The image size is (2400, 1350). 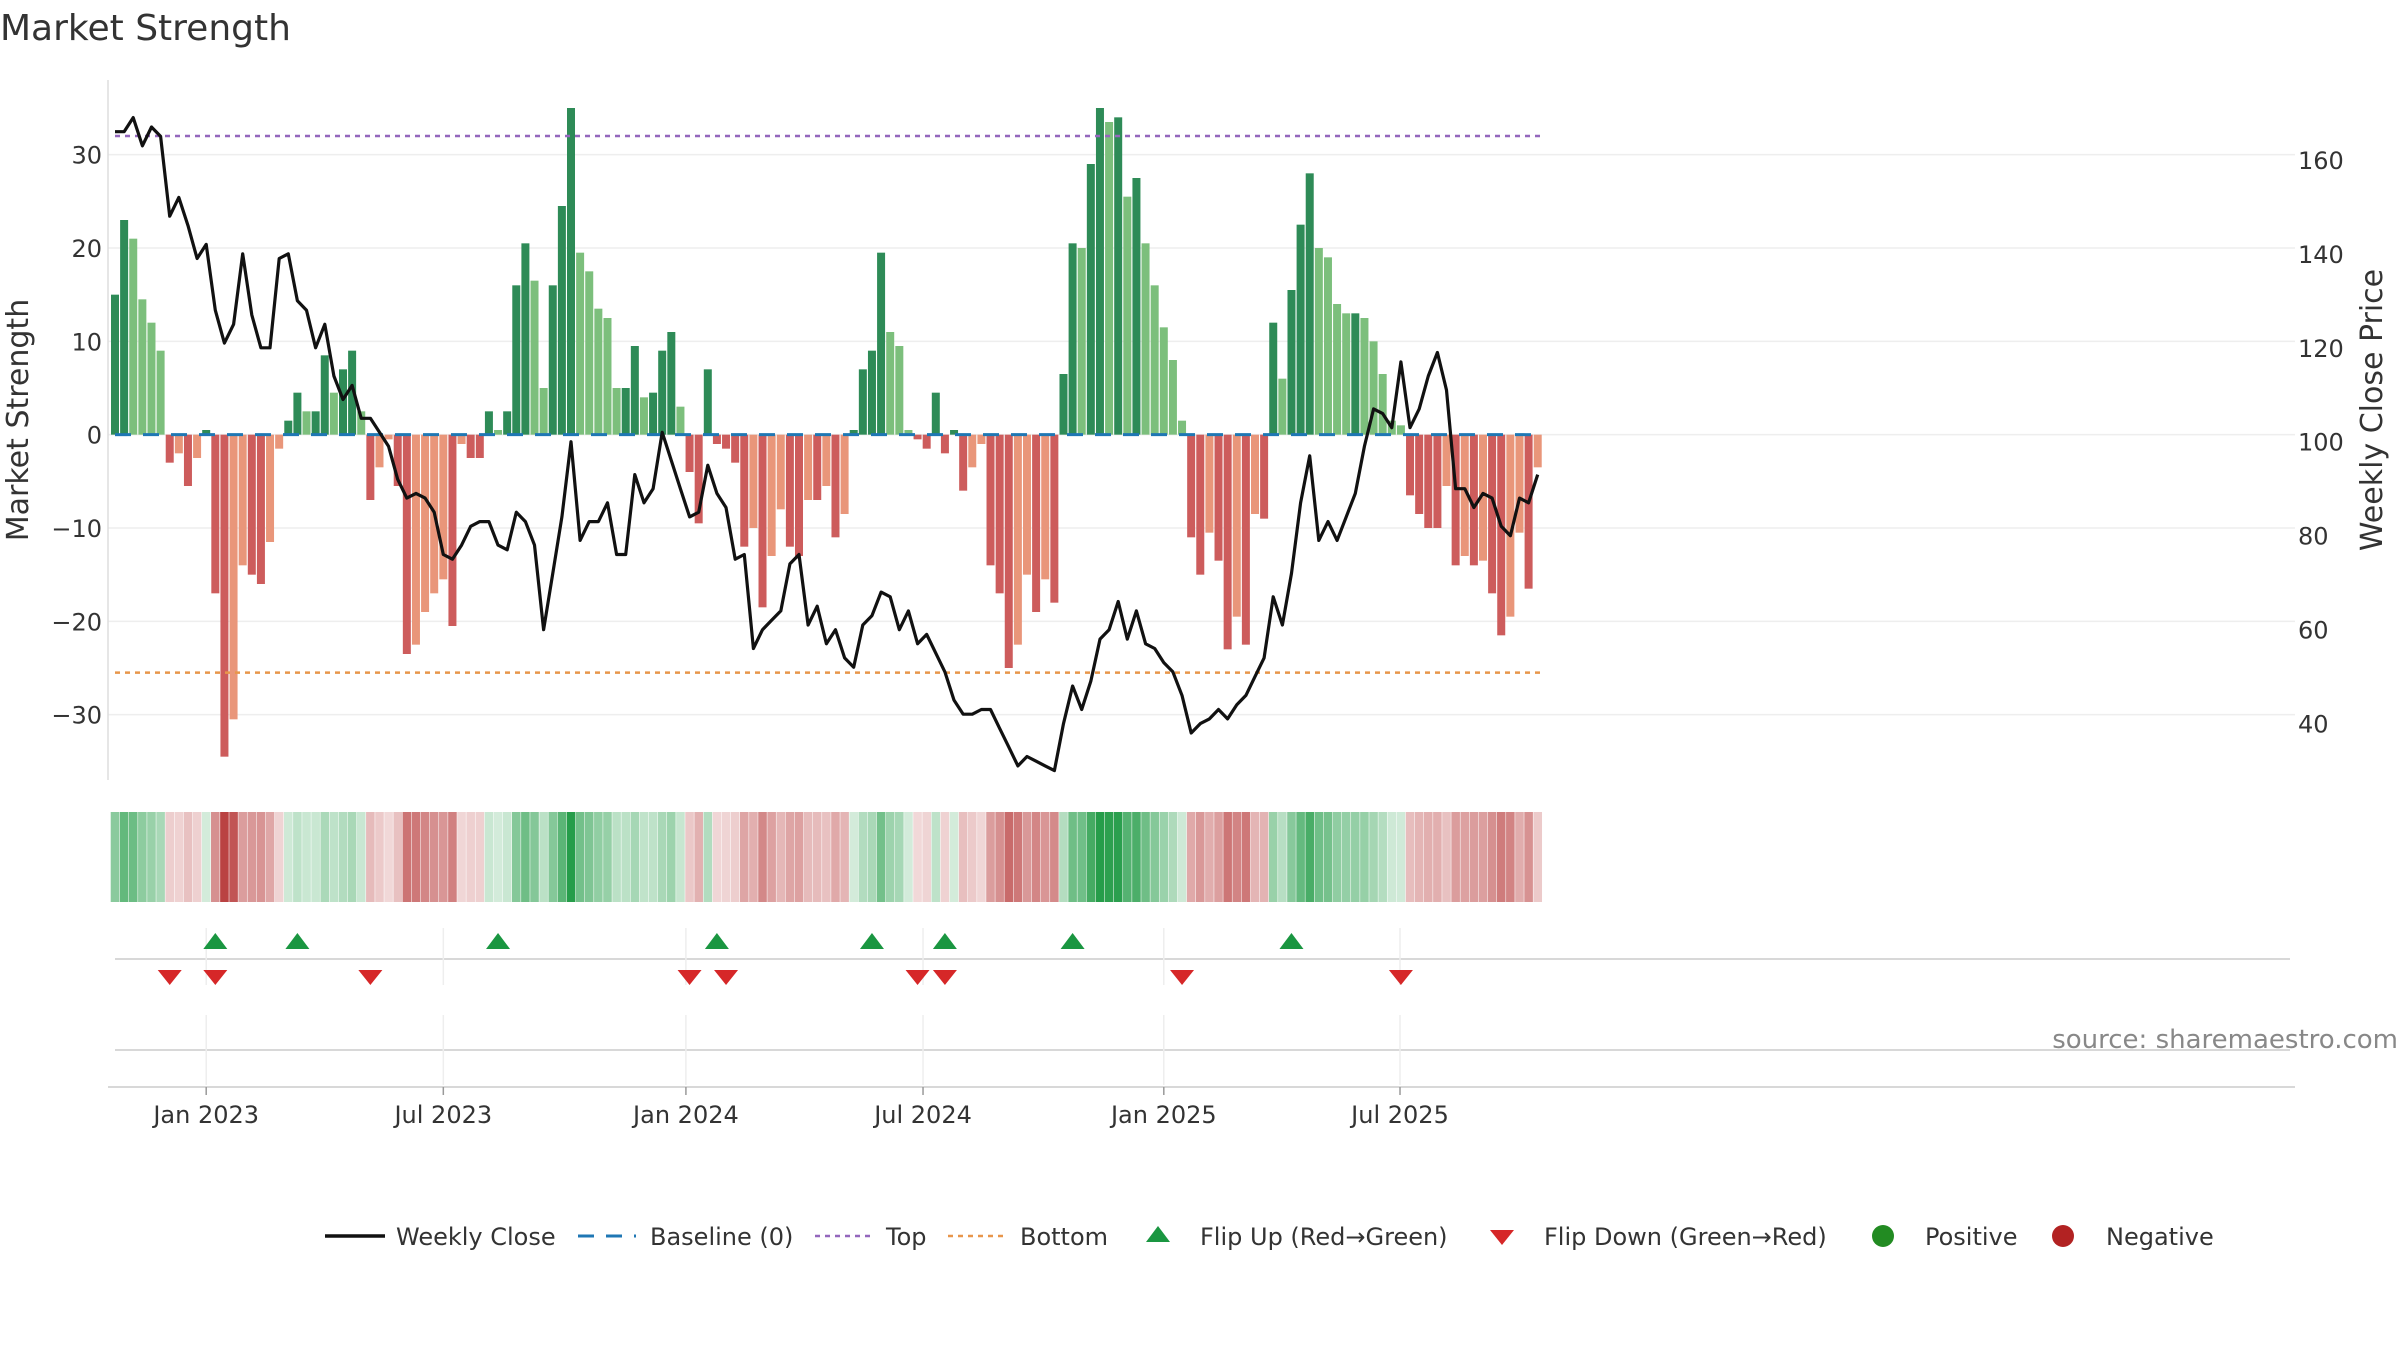 I want to click on y-tick-label: 10, so click(x=86, y=342).